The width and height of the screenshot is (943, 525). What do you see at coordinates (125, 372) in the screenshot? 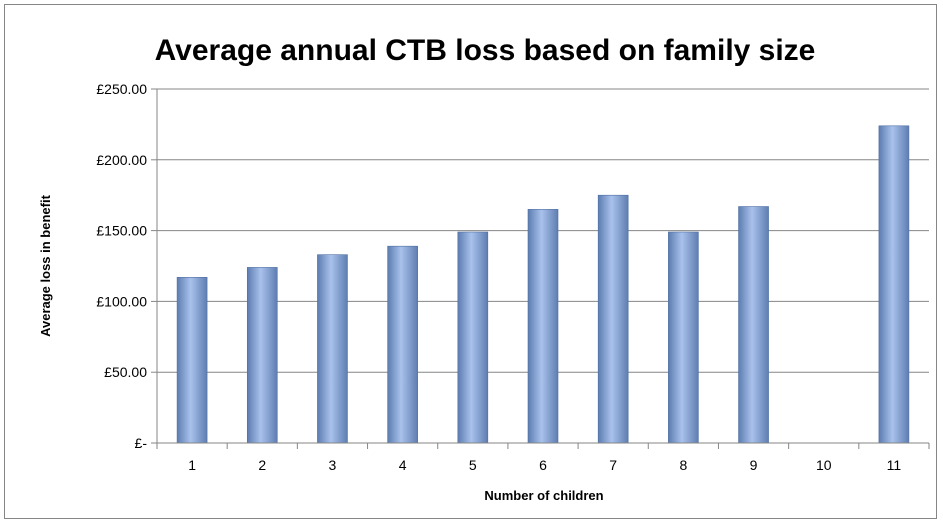
I see `y-tick-label: £50.00` at bounding box center [125, 372].